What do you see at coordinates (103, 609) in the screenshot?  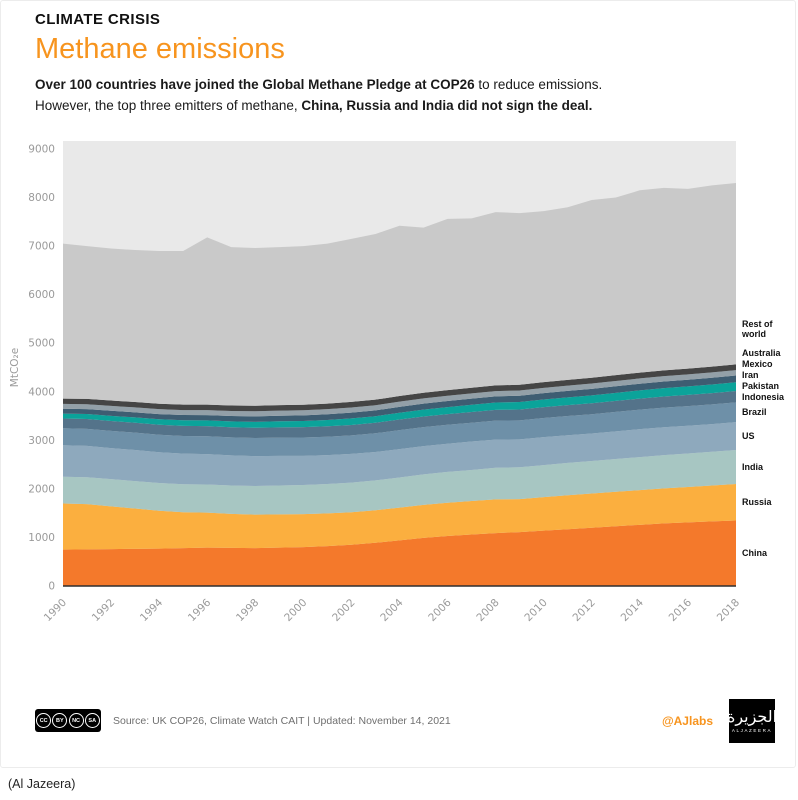 I see `svg-text: 1992` at bounding box center [103, 609].